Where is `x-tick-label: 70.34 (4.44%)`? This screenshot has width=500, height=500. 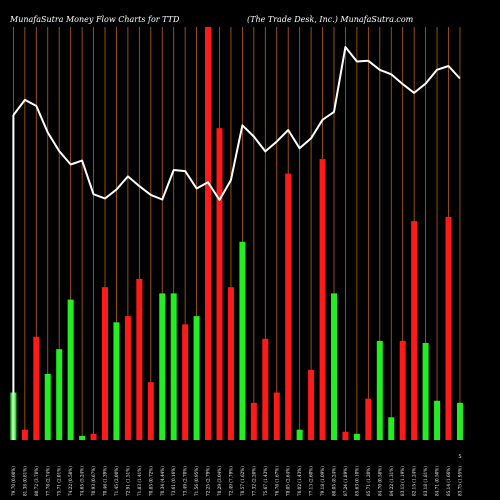
x-tick-label: 70.34 (4.44%) is located at coordinates (162, 481).